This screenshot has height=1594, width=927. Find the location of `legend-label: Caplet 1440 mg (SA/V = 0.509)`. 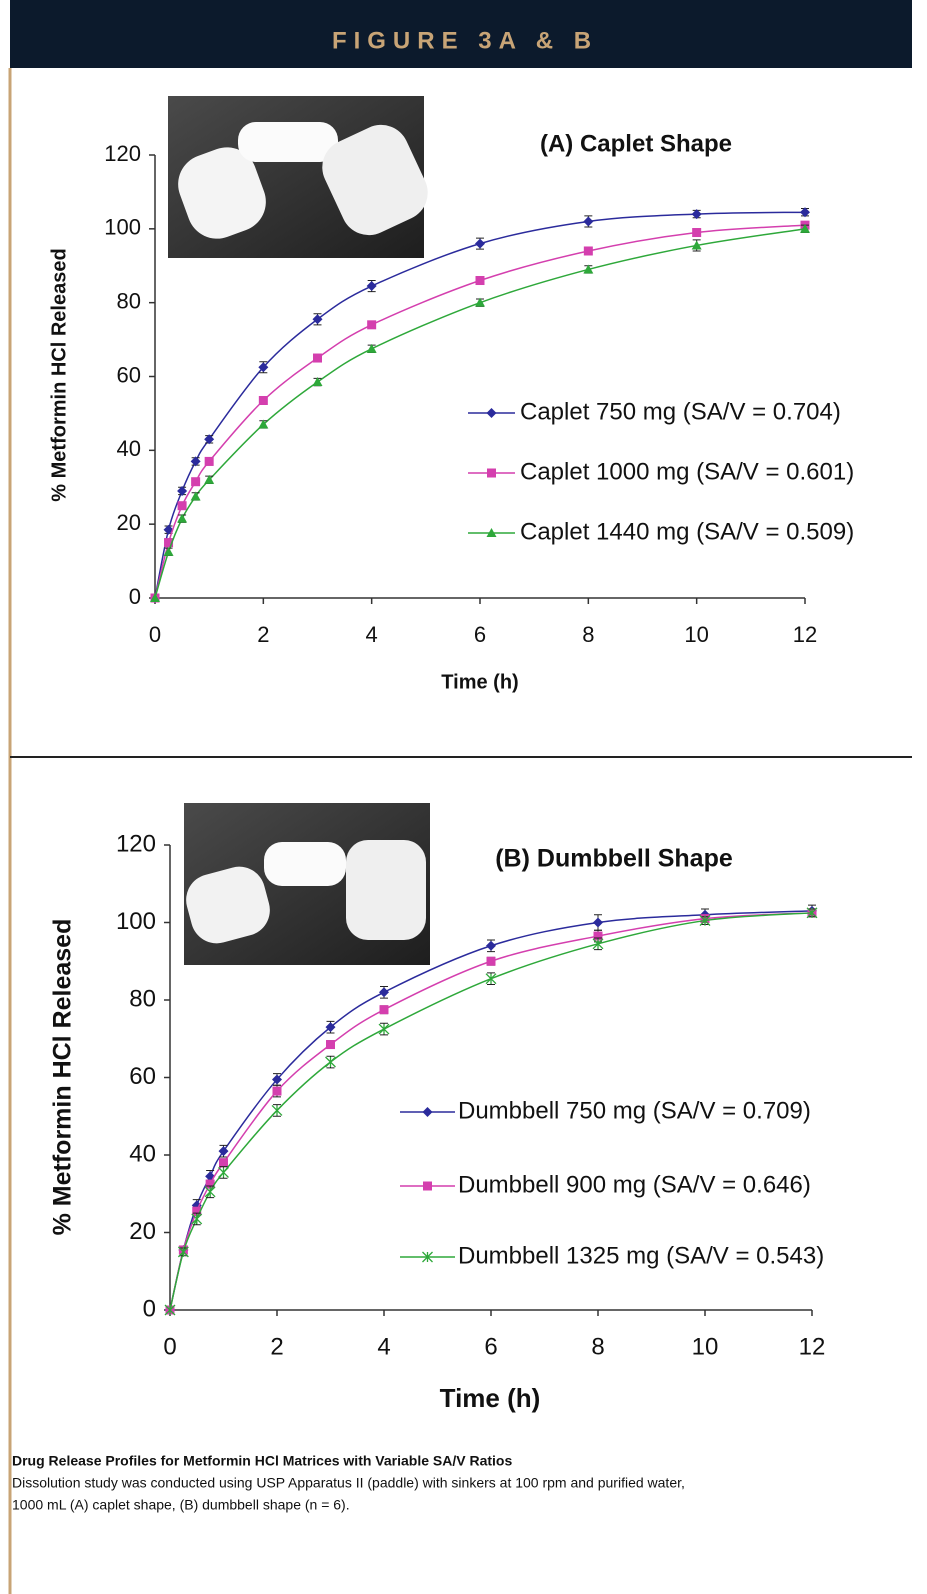

legend-label: Caplet 1440 mg (SA/V = 0.509) is located at coordinates (687, 531).